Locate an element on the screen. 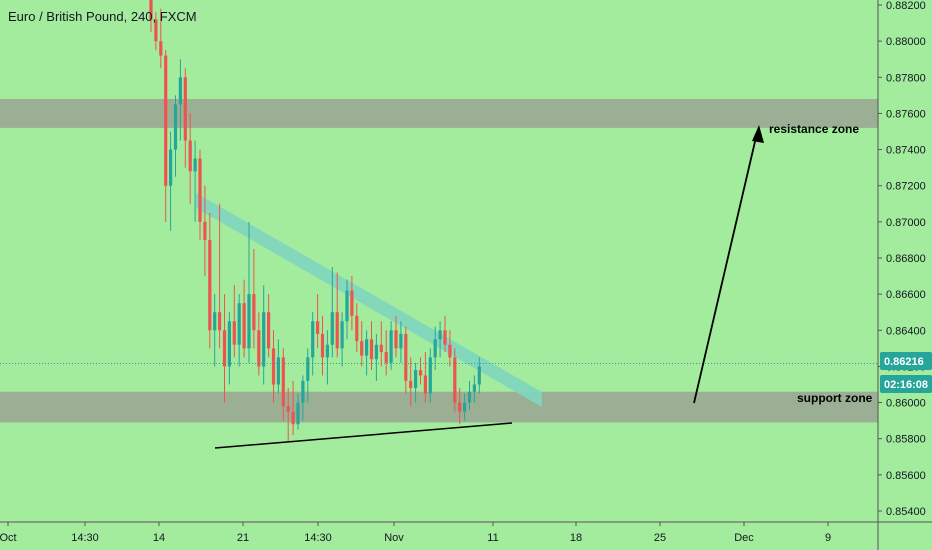 This screenshot has height=550, width=932. price-tick-label: 0.86400 is located at coordinates (906, 331).